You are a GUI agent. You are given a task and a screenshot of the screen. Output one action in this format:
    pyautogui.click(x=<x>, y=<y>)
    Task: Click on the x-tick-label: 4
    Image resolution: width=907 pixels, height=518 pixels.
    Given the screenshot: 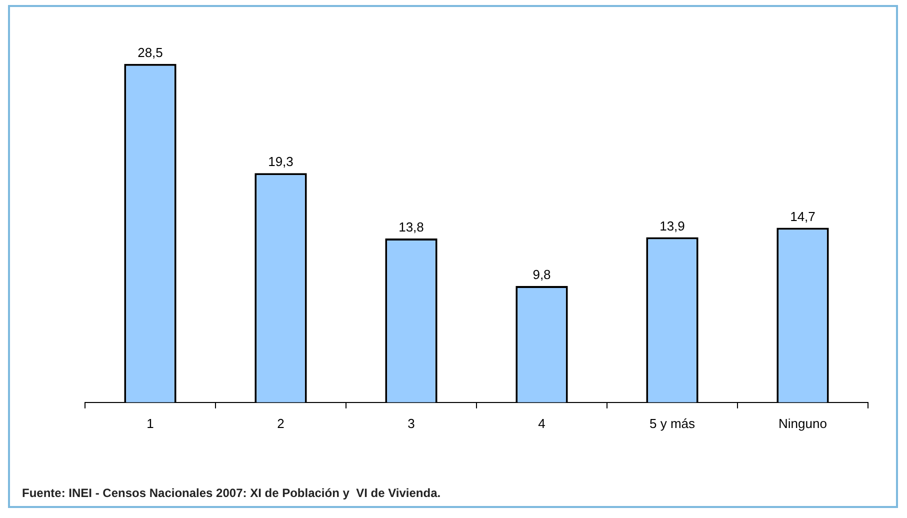 What is the action you would take?
    pyautogui.click(x=542, y=423)
    